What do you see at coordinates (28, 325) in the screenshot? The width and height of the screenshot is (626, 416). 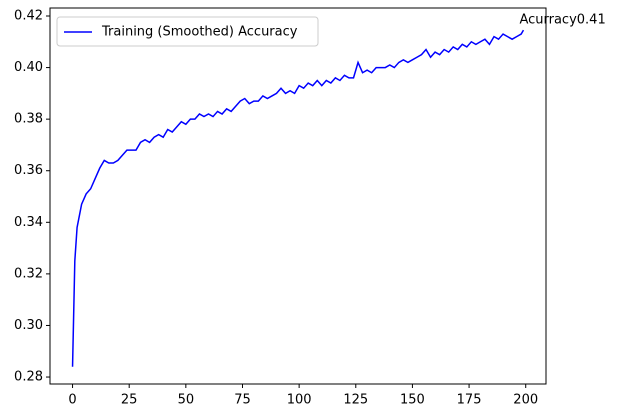 I see `y-tick-label: 0.30` at bounding box center [28, 325].